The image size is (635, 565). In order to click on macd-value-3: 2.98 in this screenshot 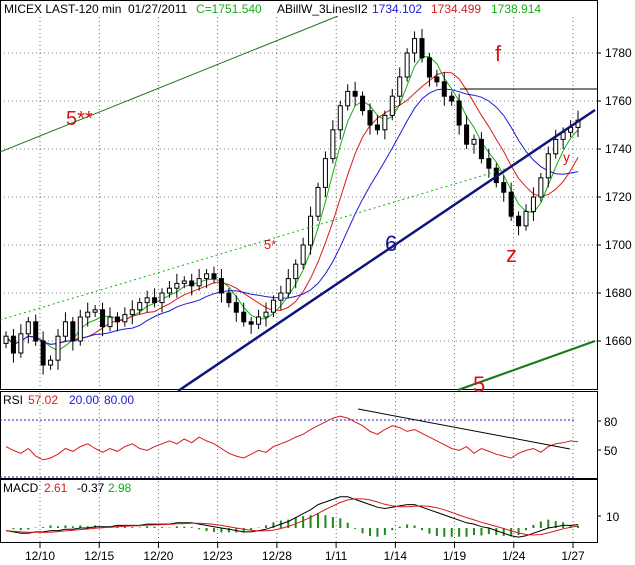, I will do `click(120, 488)`.